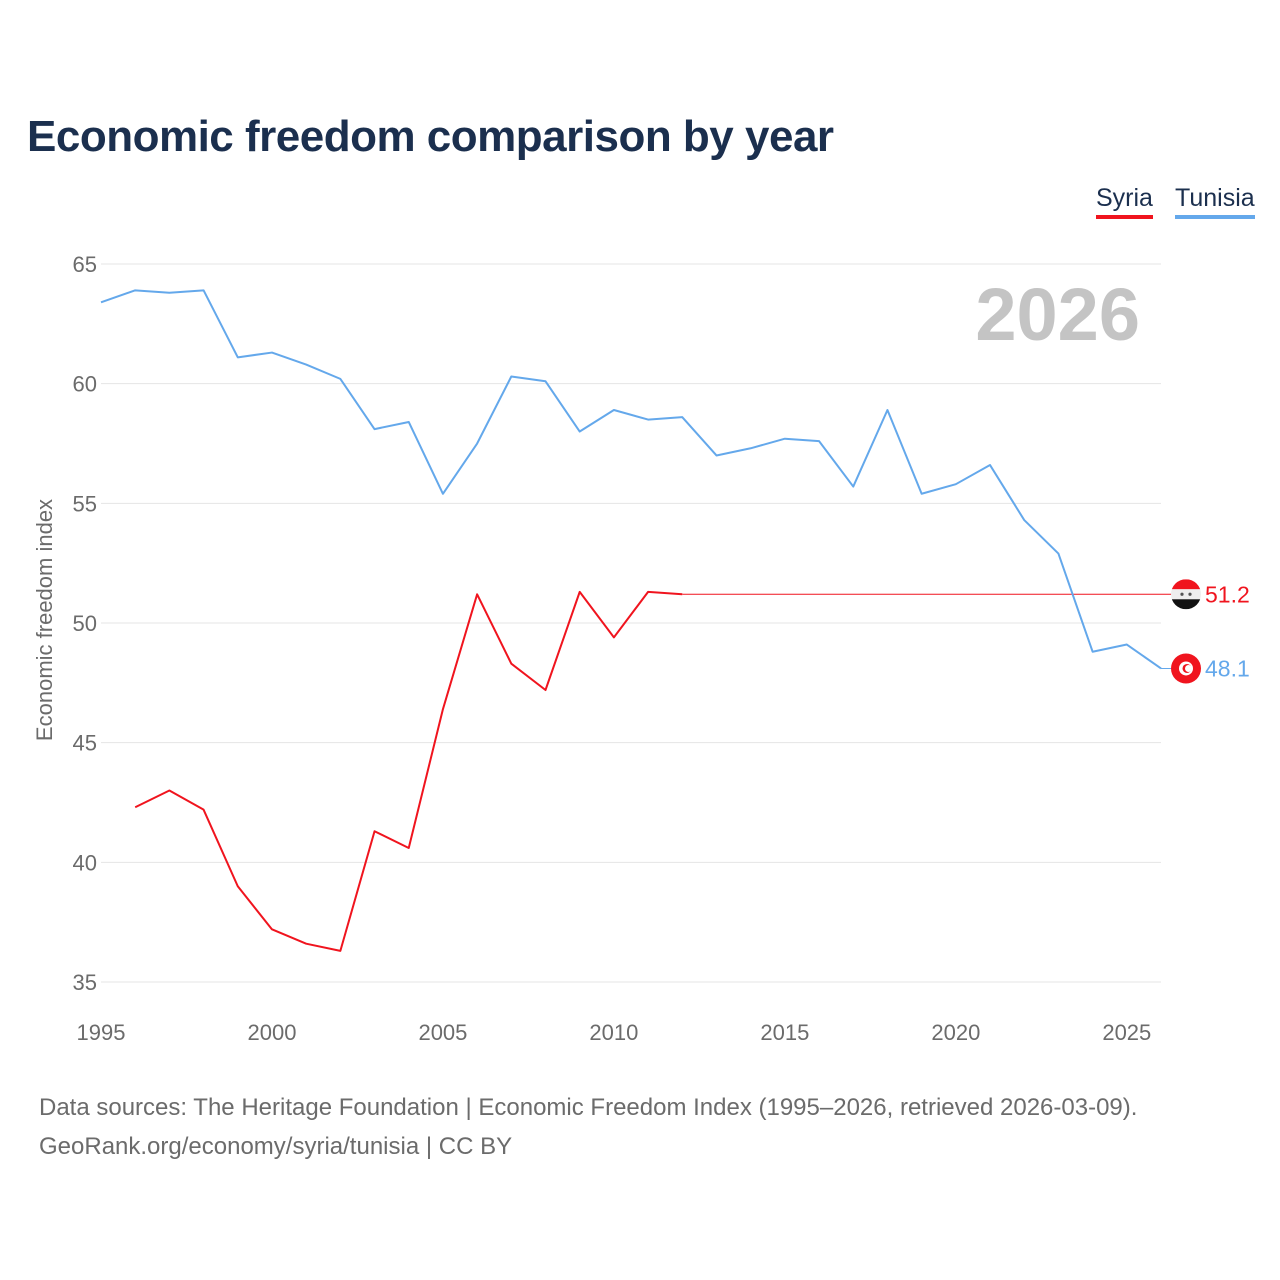 This screenshot has height=1280, width=1280. What do you see at coordinates (101, 1032) in the screenshot?
I see `x-tick-label: 1995` at bounding box center [101, 1032].